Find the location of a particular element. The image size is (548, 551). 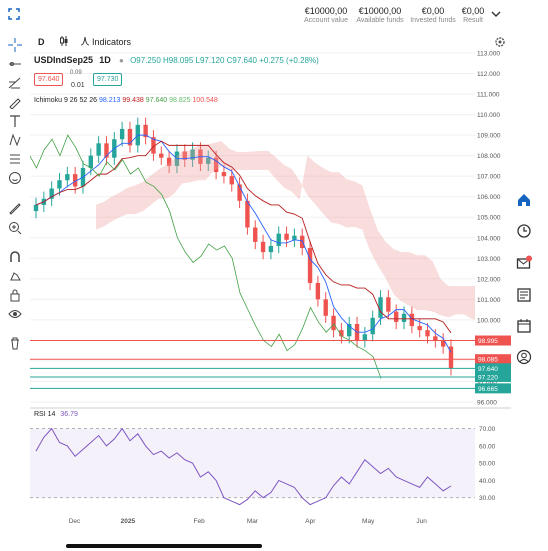

home-indicator is located at coordinates (164, 546).